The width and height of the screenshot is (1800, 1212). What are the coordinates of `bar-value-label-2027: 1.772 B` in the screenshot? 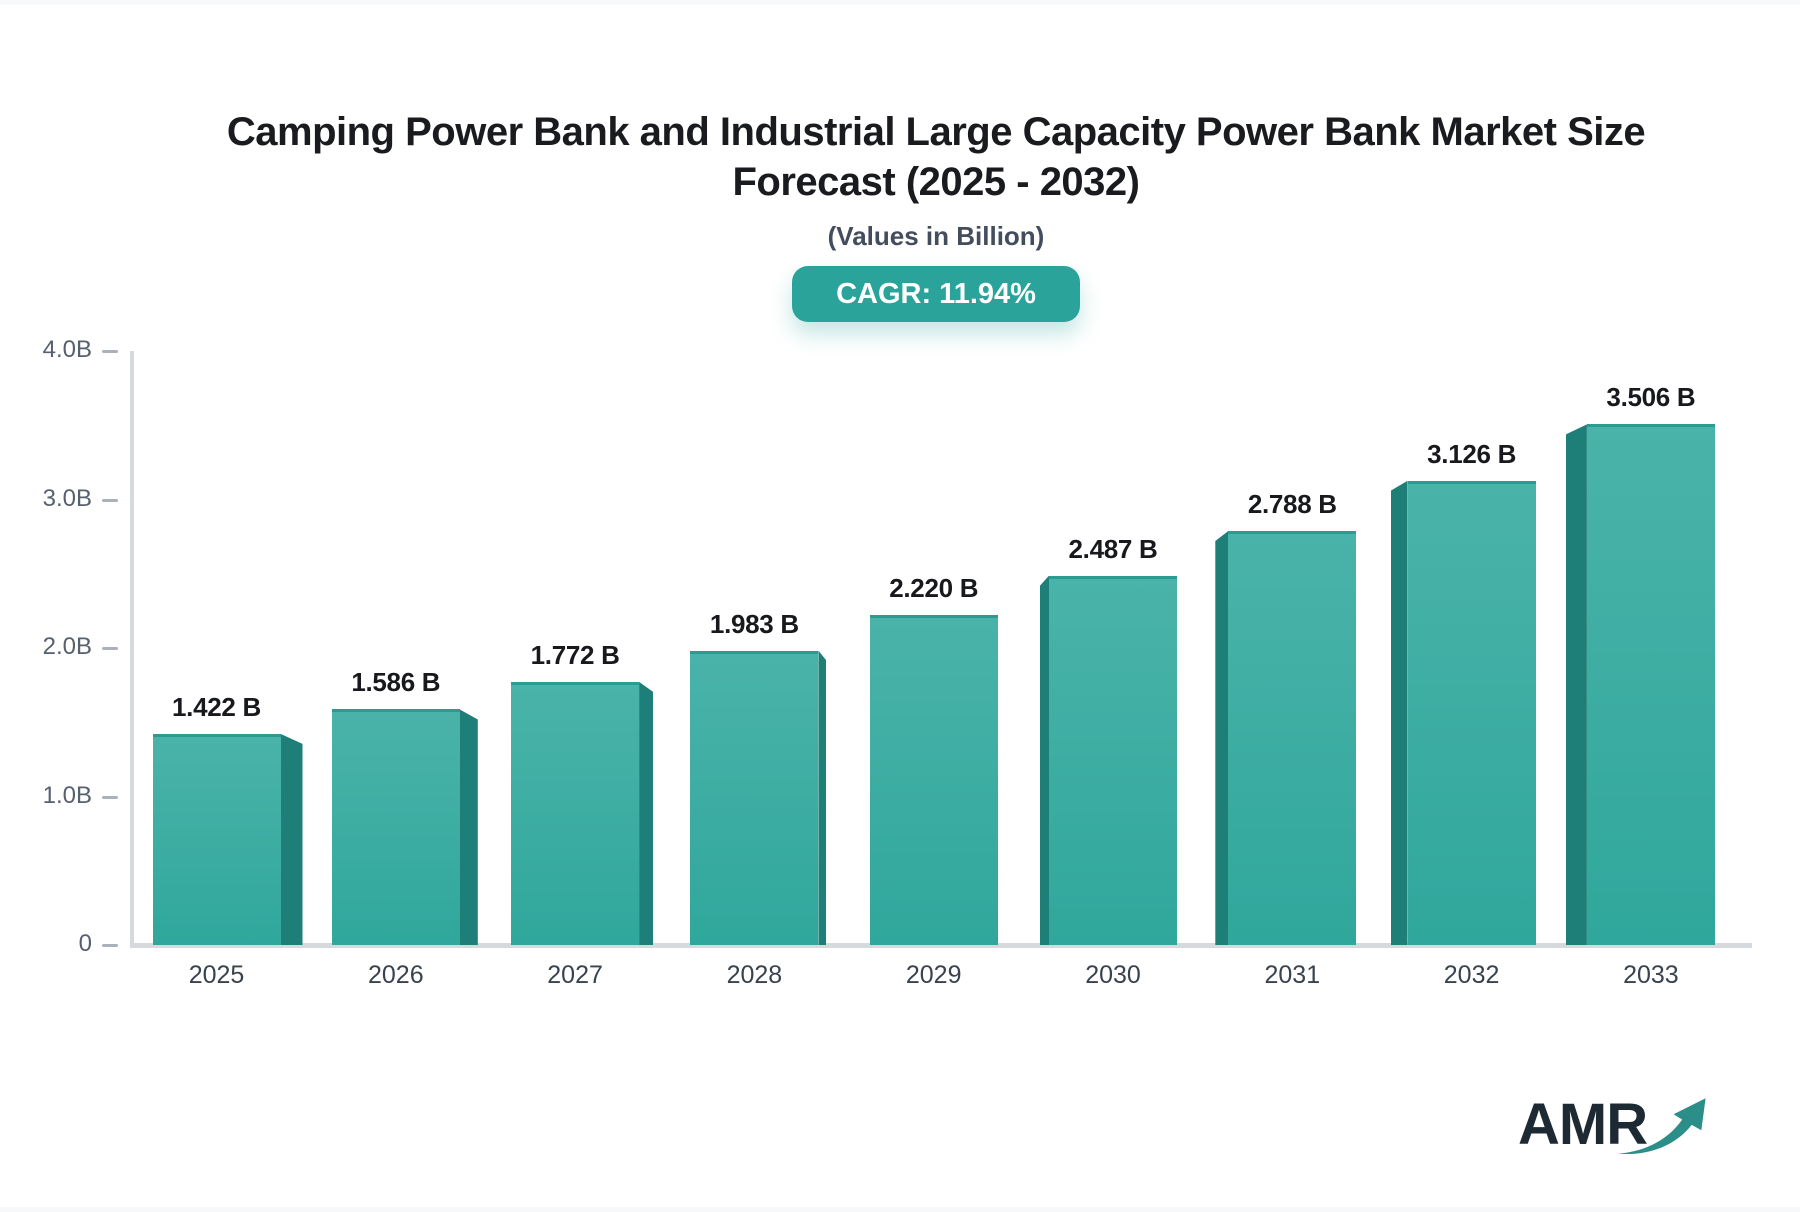 It's located at (575, 654).